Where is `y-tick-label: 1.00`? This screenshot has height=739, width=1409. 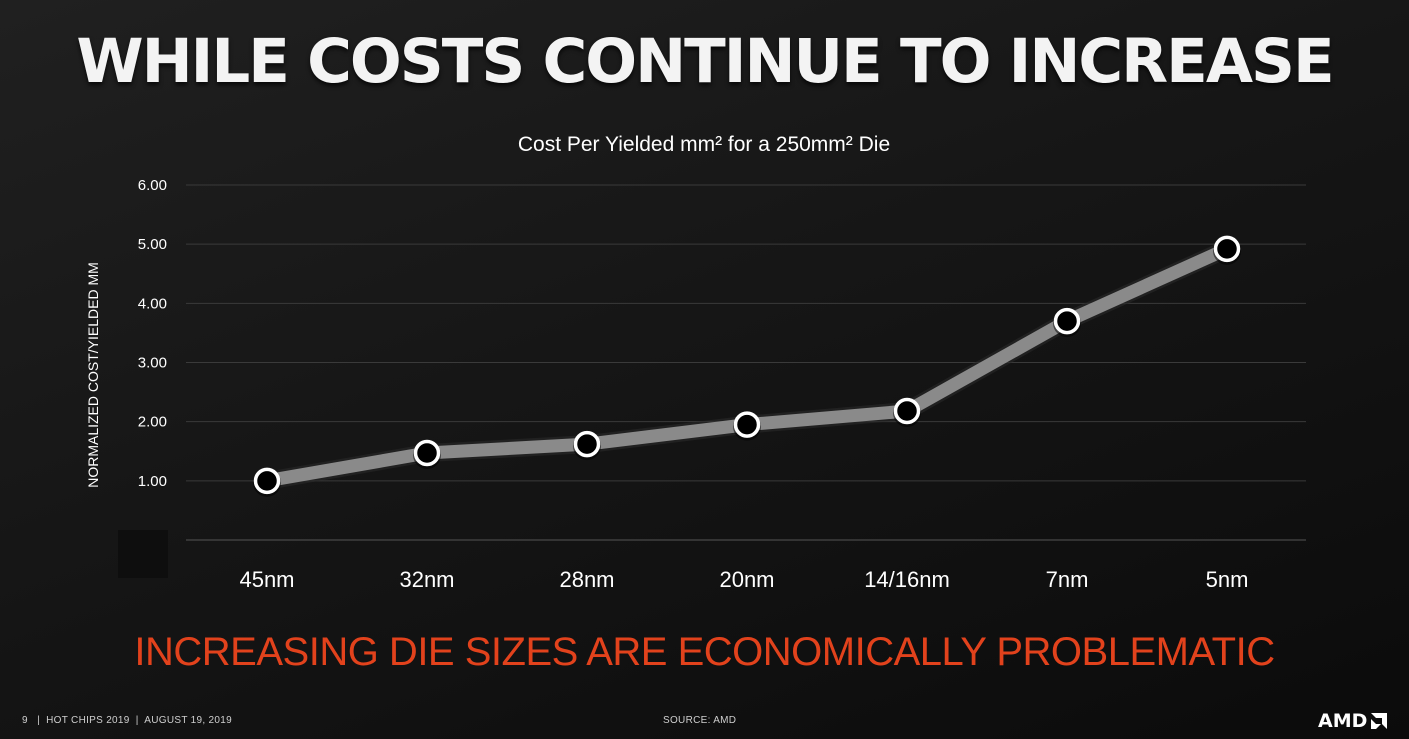 y-tick-label: 1.00 is located at coordinates (152, 481).